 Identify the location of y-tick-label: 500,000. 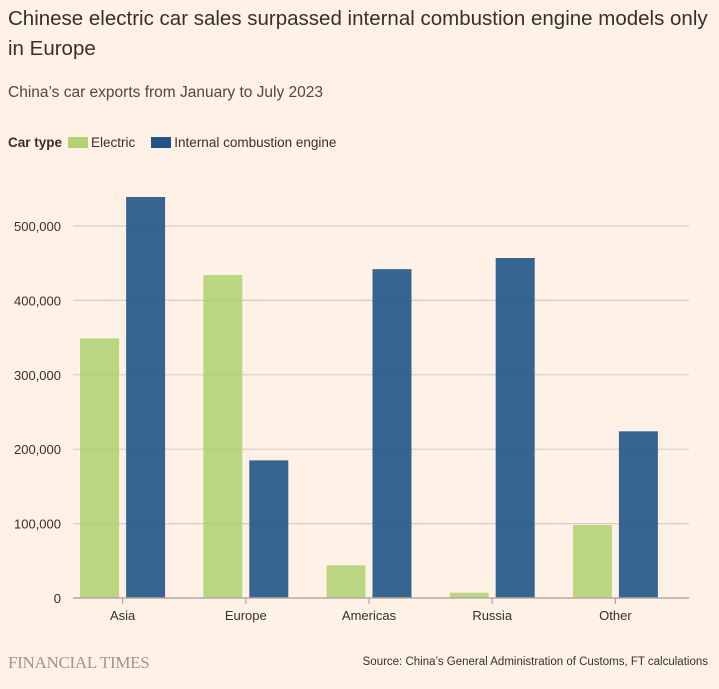
(37, 226).